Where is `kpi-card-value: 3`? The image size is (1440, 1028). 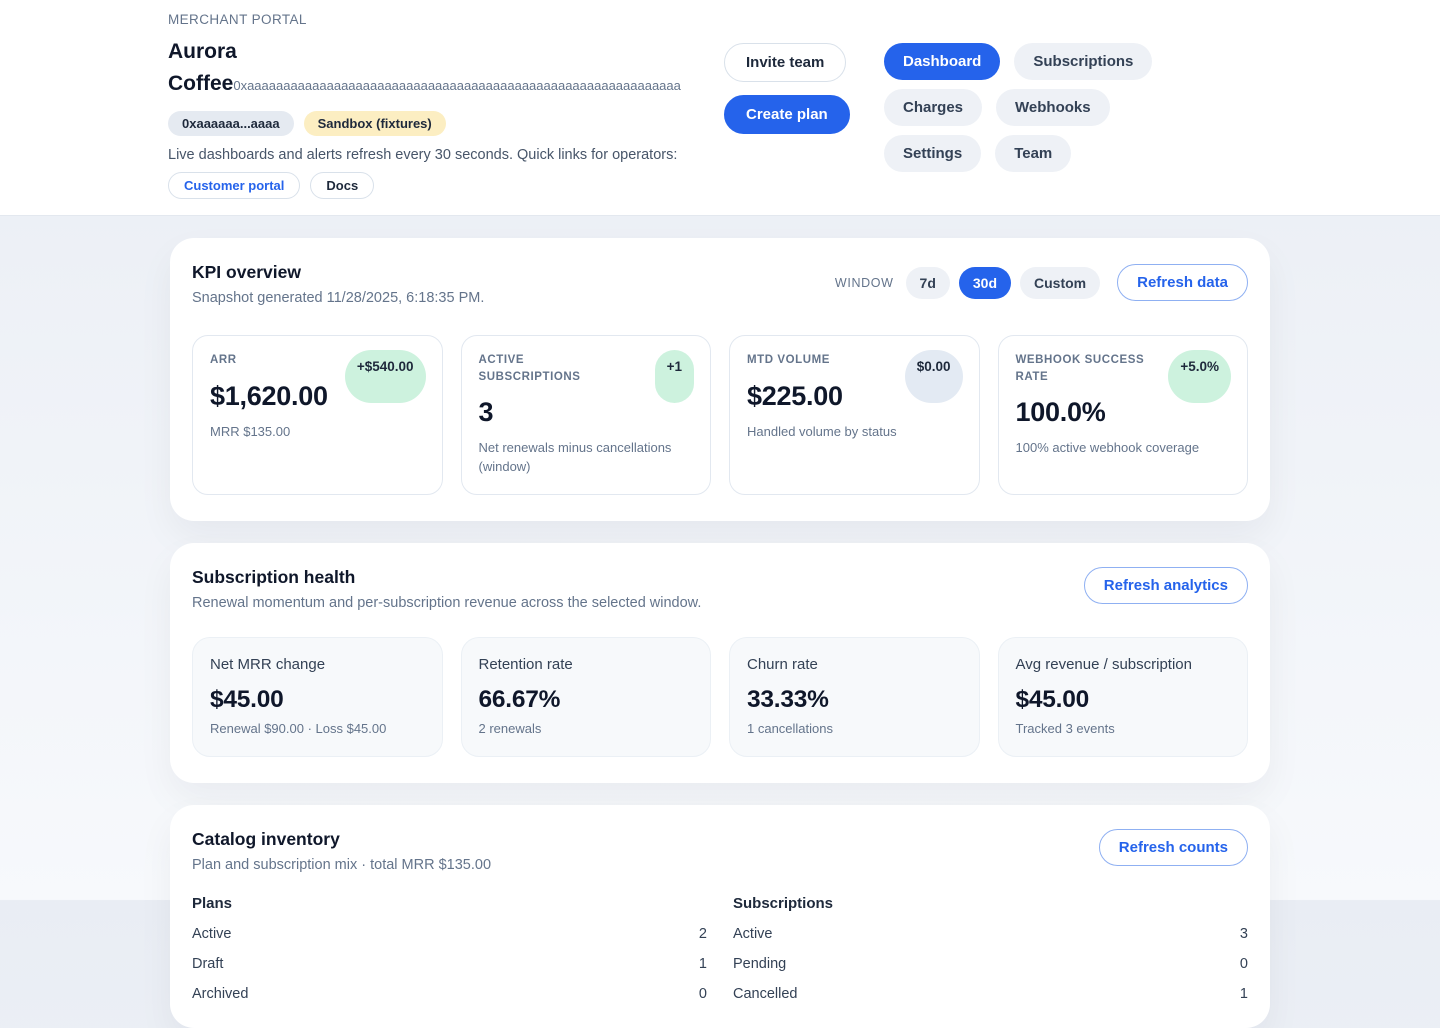
kpi-card-value: 3 is located at coordinates (486, 412).